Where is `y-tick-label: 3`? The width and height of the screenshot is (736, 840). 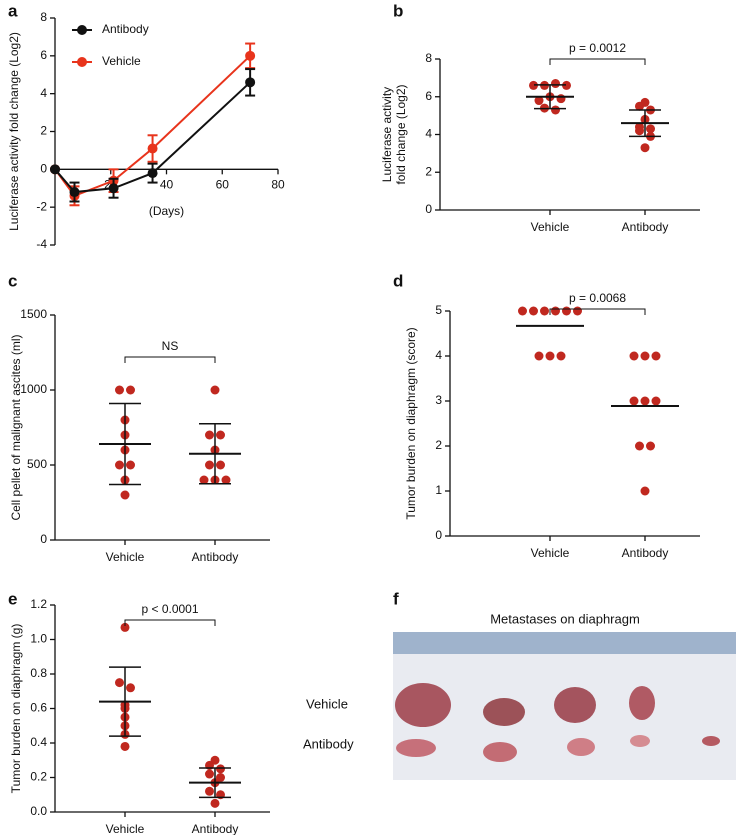 y-tick-label: 3 is located at coordinates (438, 400).